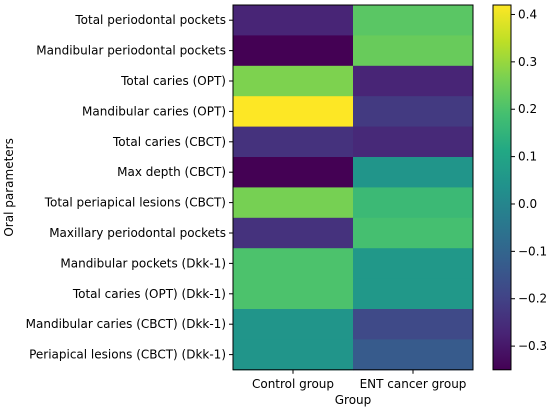 The image size is (550, 409). Describe the element at coordinates (126, 324) in the screenshot. I see `row-label: Mandibular caries (CBCT) (Dkk-1)` at that location.